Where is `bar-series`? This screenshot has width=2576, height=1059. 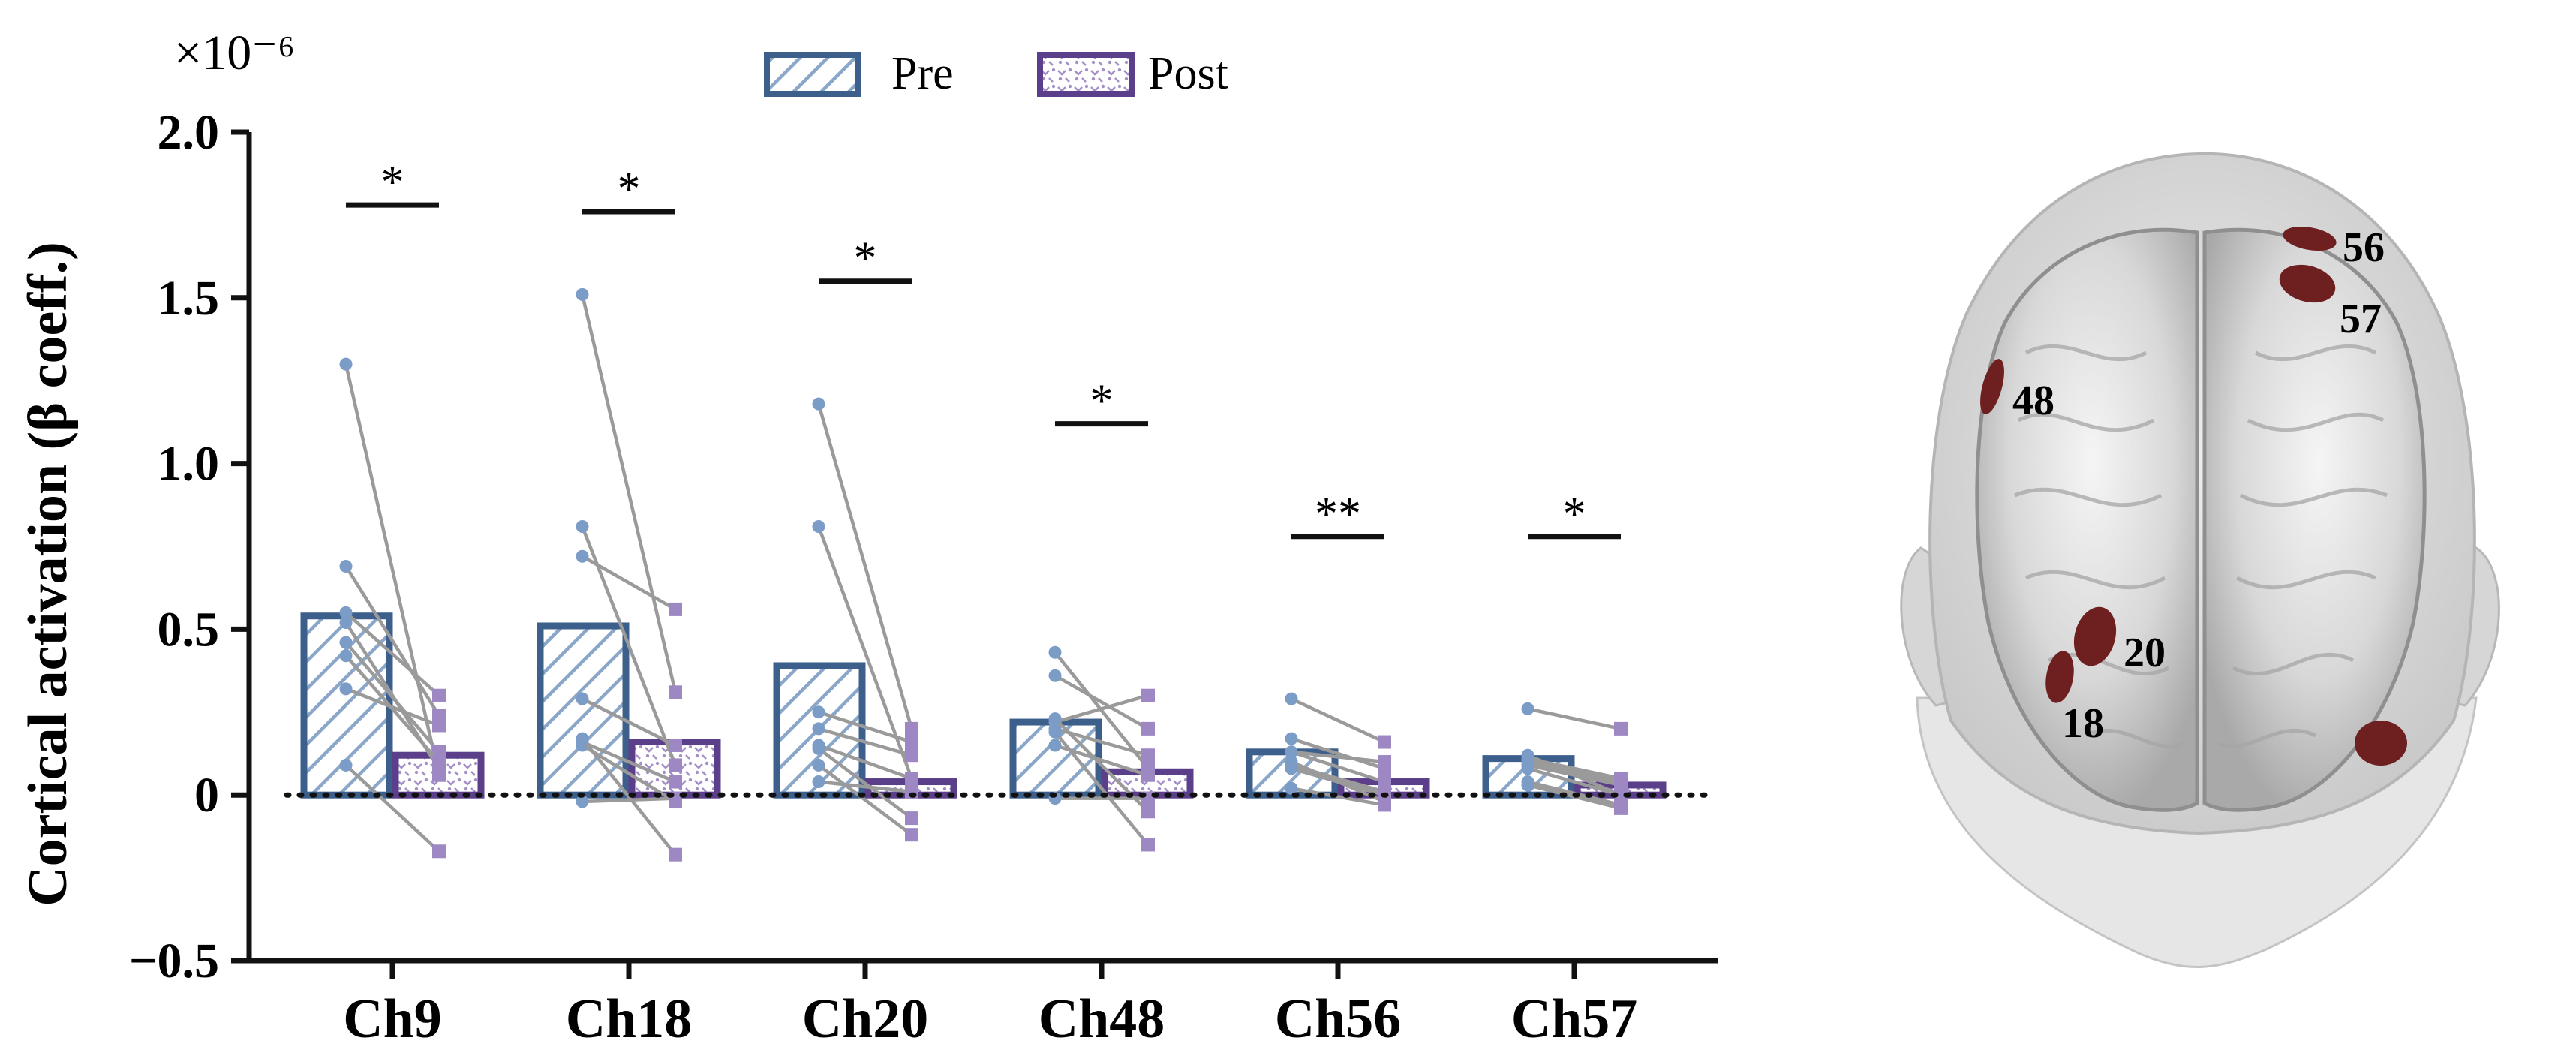 bar-series is located at coordinates (983, 705).